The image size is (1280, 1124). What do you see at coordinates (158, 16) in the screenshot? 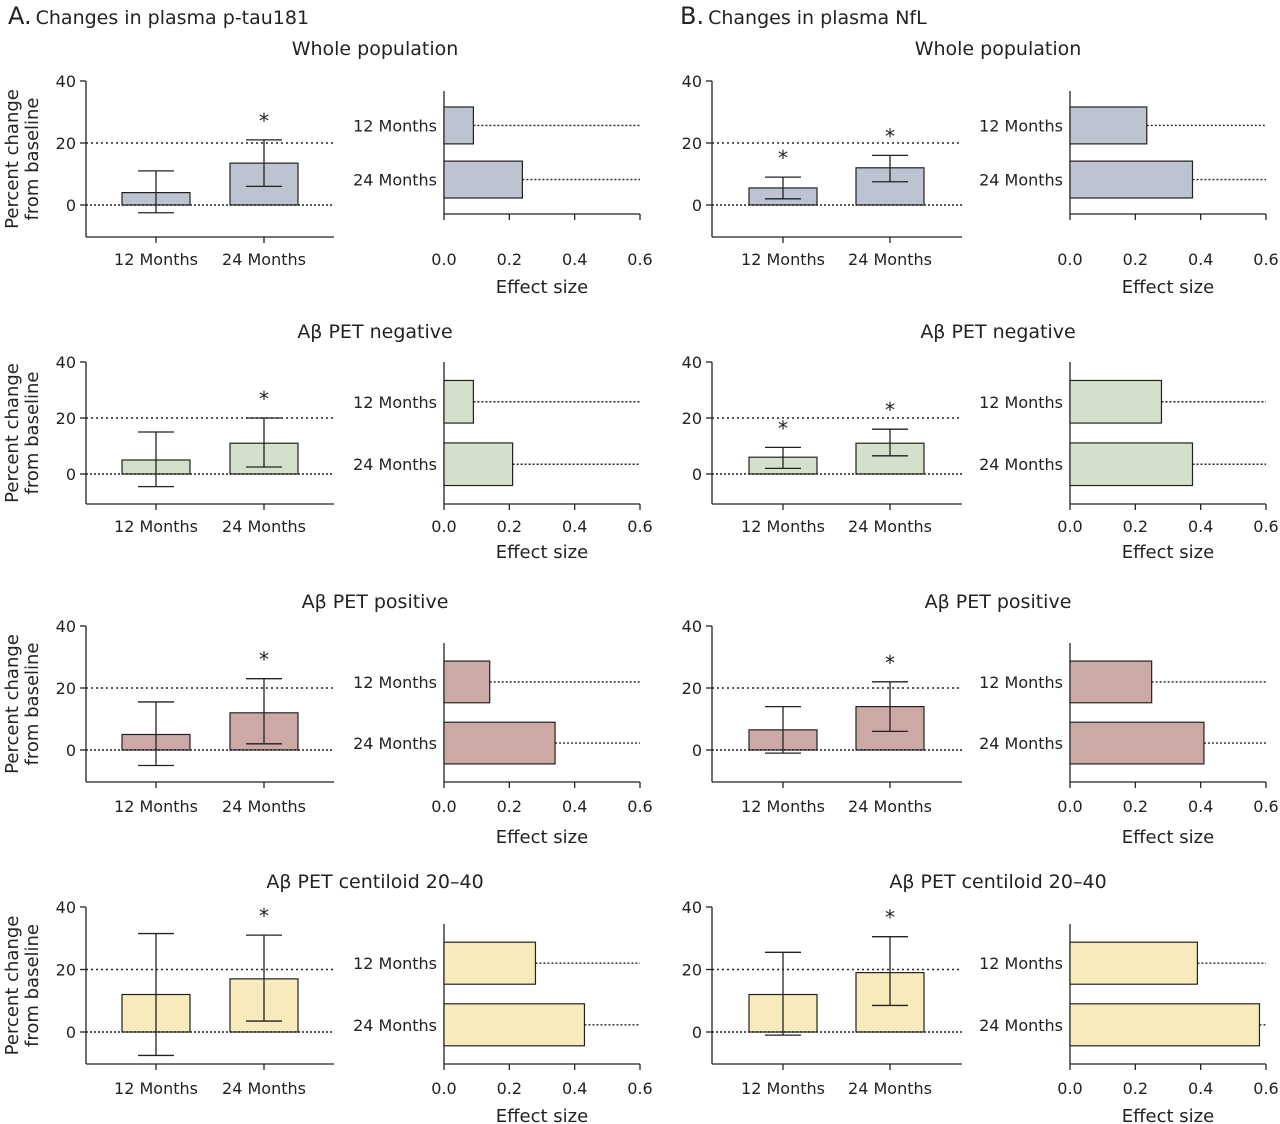
I see `panel-title-a: A. Changes in plasma p-tau181` at bounding box center [158, 16].